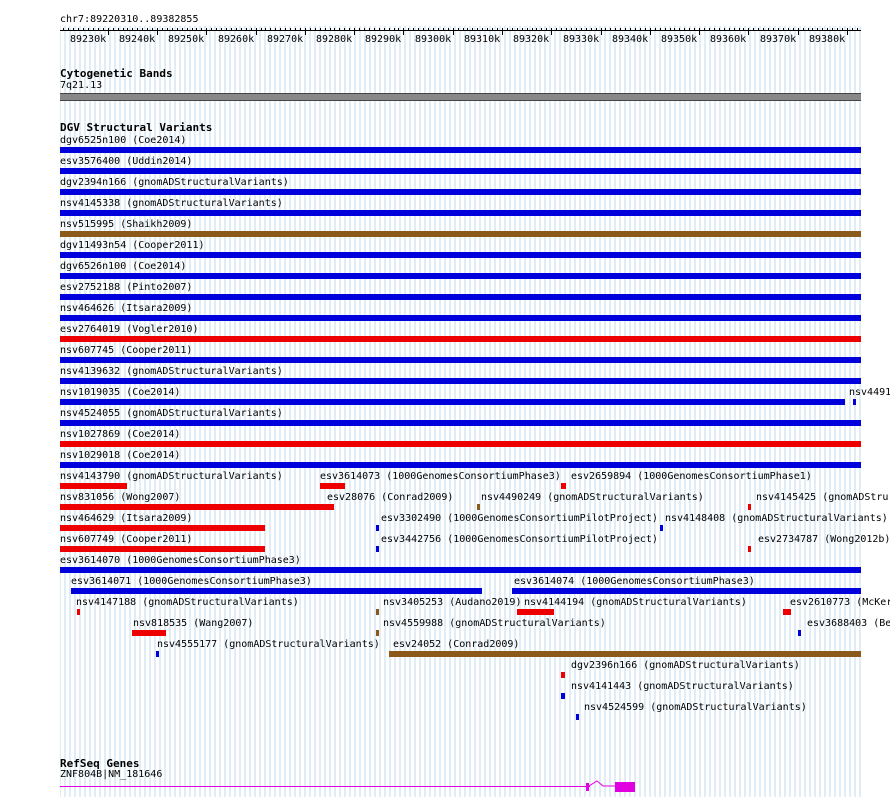 This screenshot has width=890, height=797. Describe the element at coordinates (840, 602) in the screenshot. I see `variant-label: esv2610773 (McKer` at that location.